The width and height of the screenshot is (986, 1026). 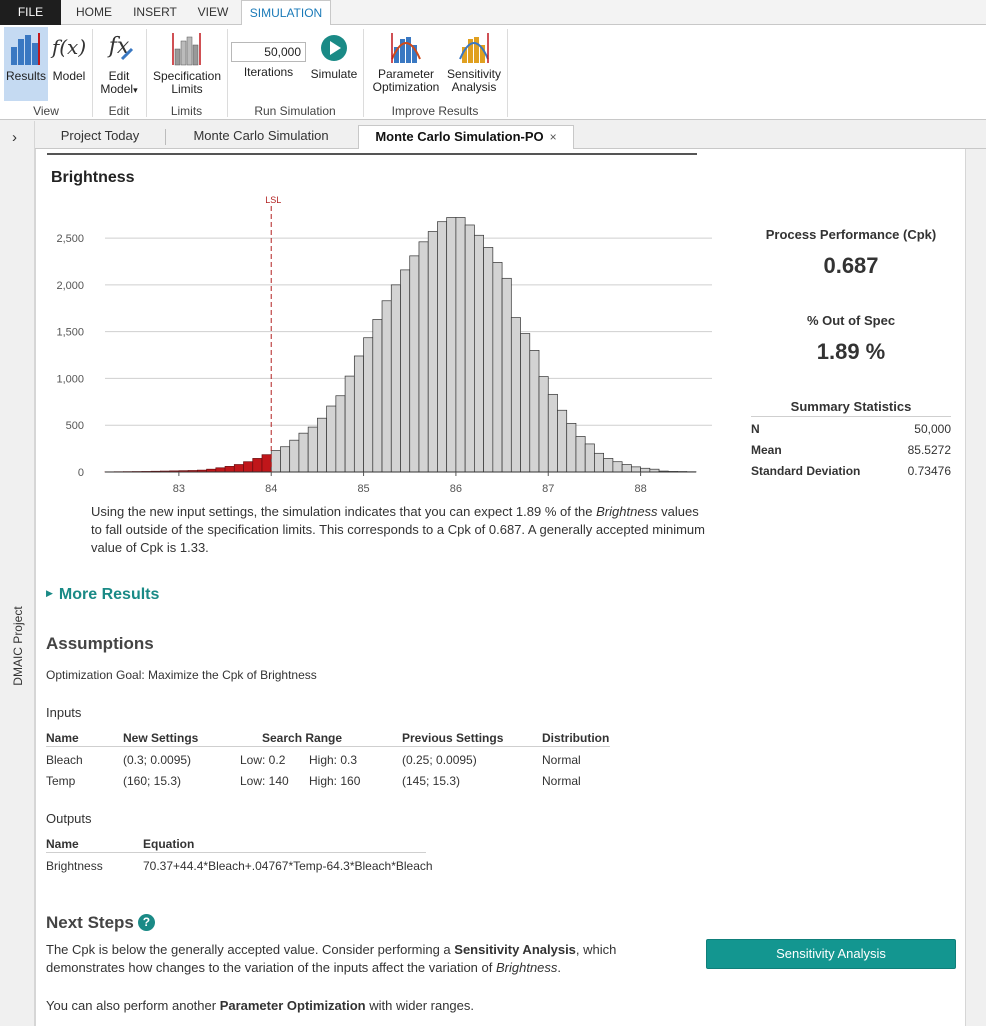 What do you see at coordinates (62, 844) in the screenshot?
I see `out-col-header-name: Name` at bounding box center [62, 844].